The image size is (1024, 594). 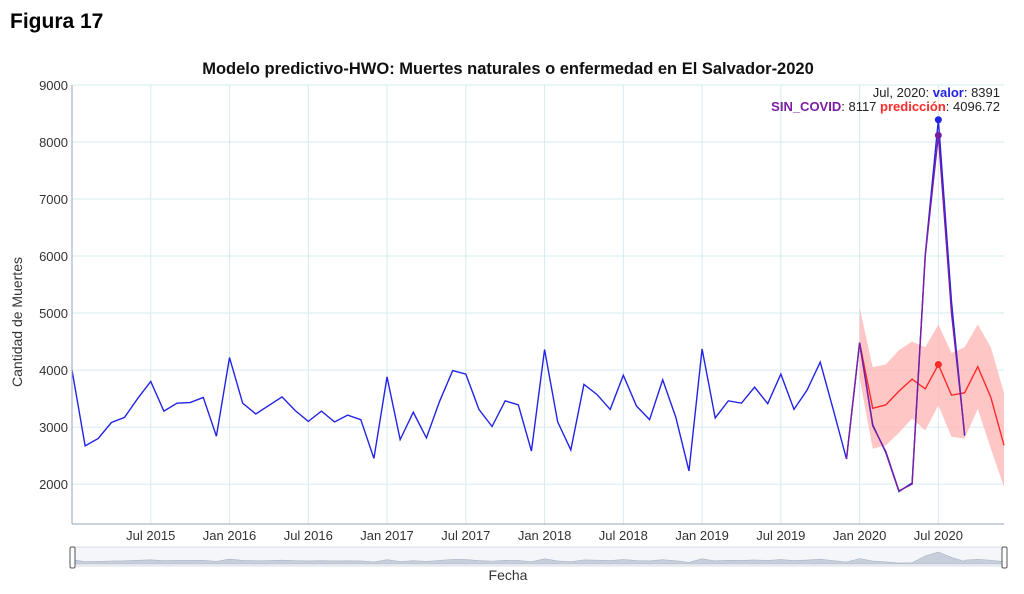 What do you see at coordinates (623, 535) in the screenshot?
I see `x-tick-label: Jul 2018` at bounding box center [623, 535].